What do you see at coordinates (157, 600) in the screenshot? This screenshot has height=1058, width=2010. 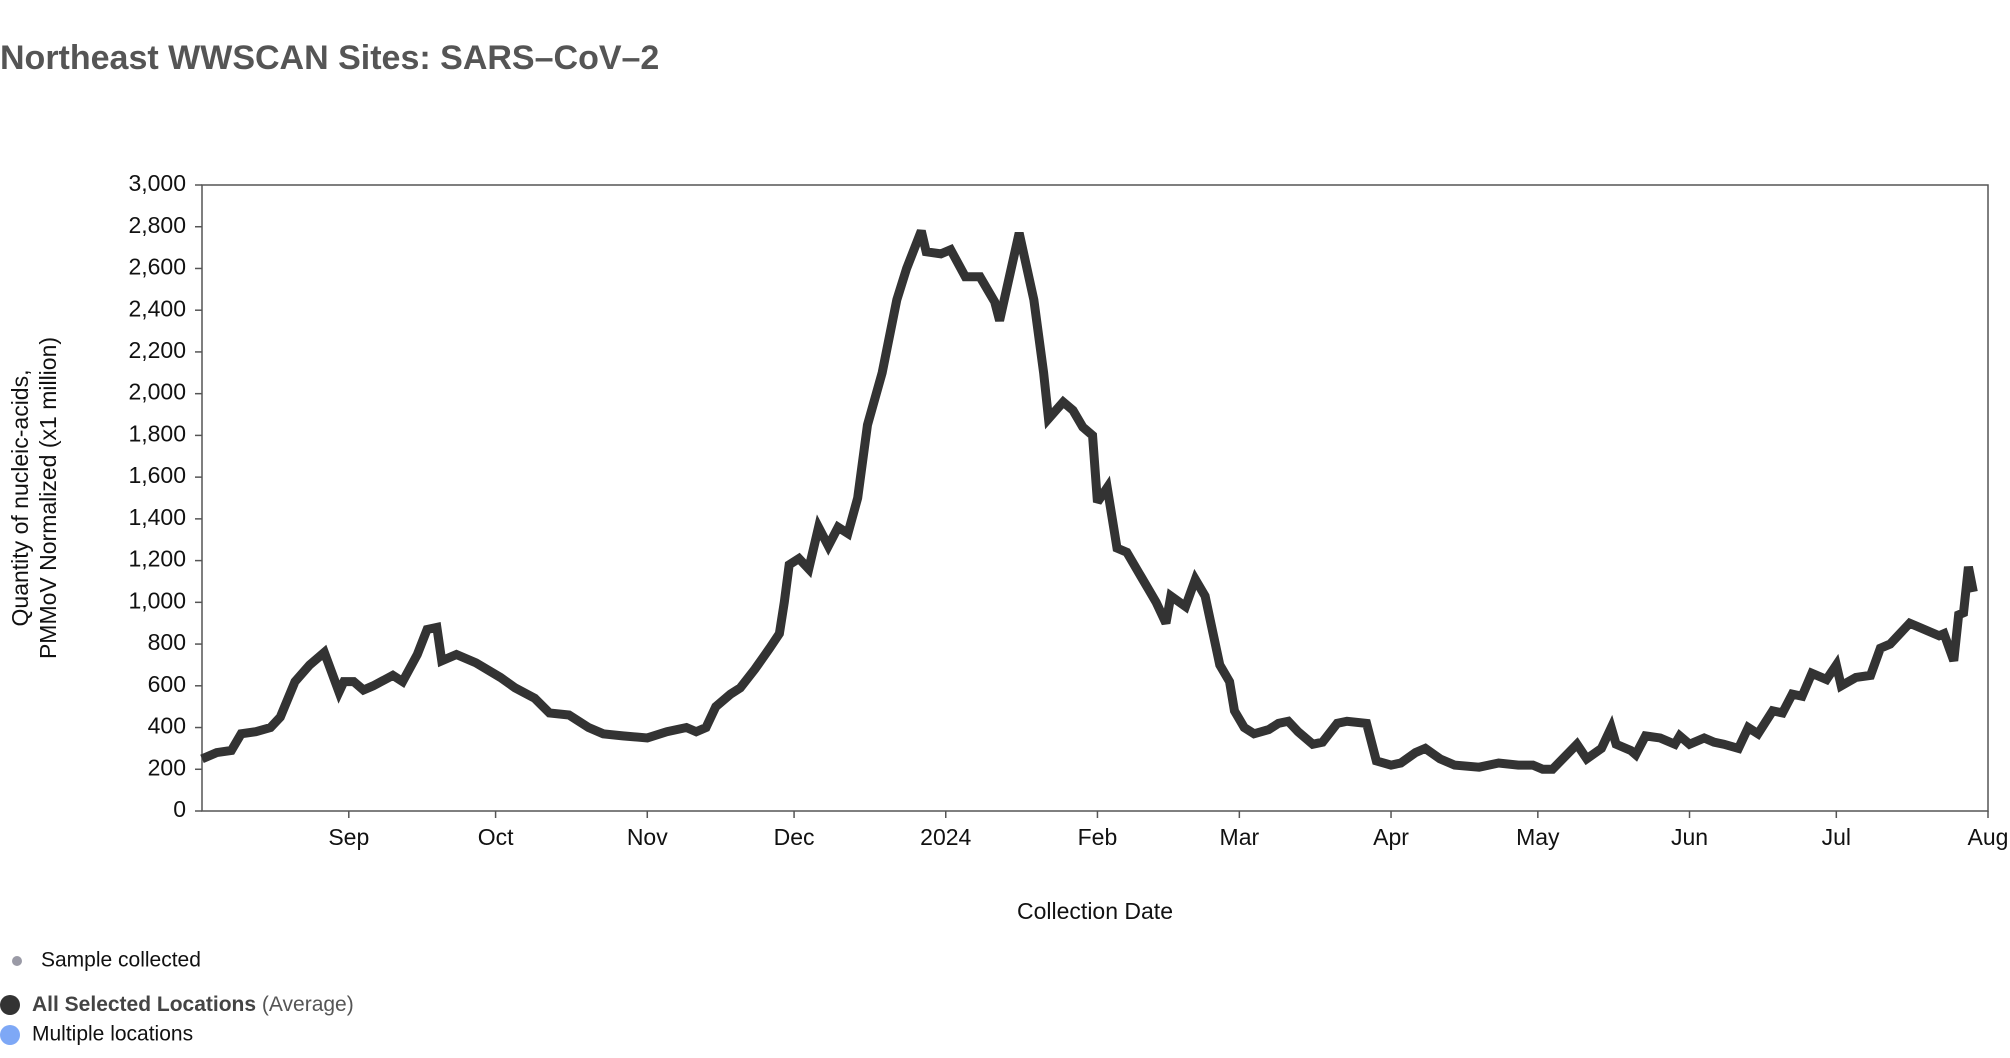 I see `y-tick-label: 1,000` at bounding box center [157, 600].